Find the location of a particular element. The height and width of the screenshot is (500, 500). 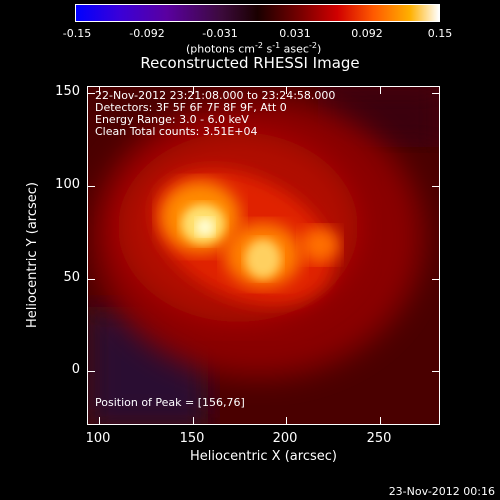

x-tick-label: 200 is located at coordinates (285, 438).